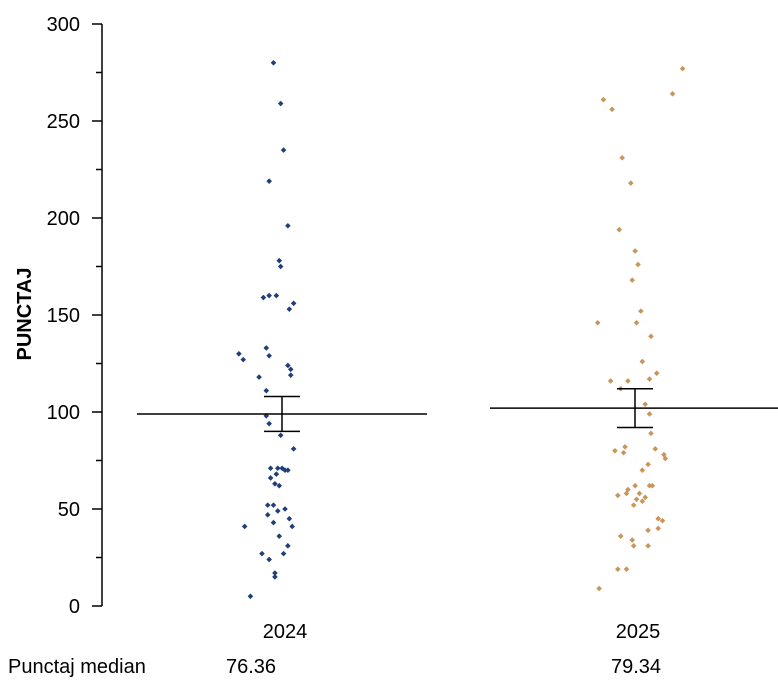 This screenshot has height=682, width=778. I want to click on y-tick-label: 150, so click(63, 316).